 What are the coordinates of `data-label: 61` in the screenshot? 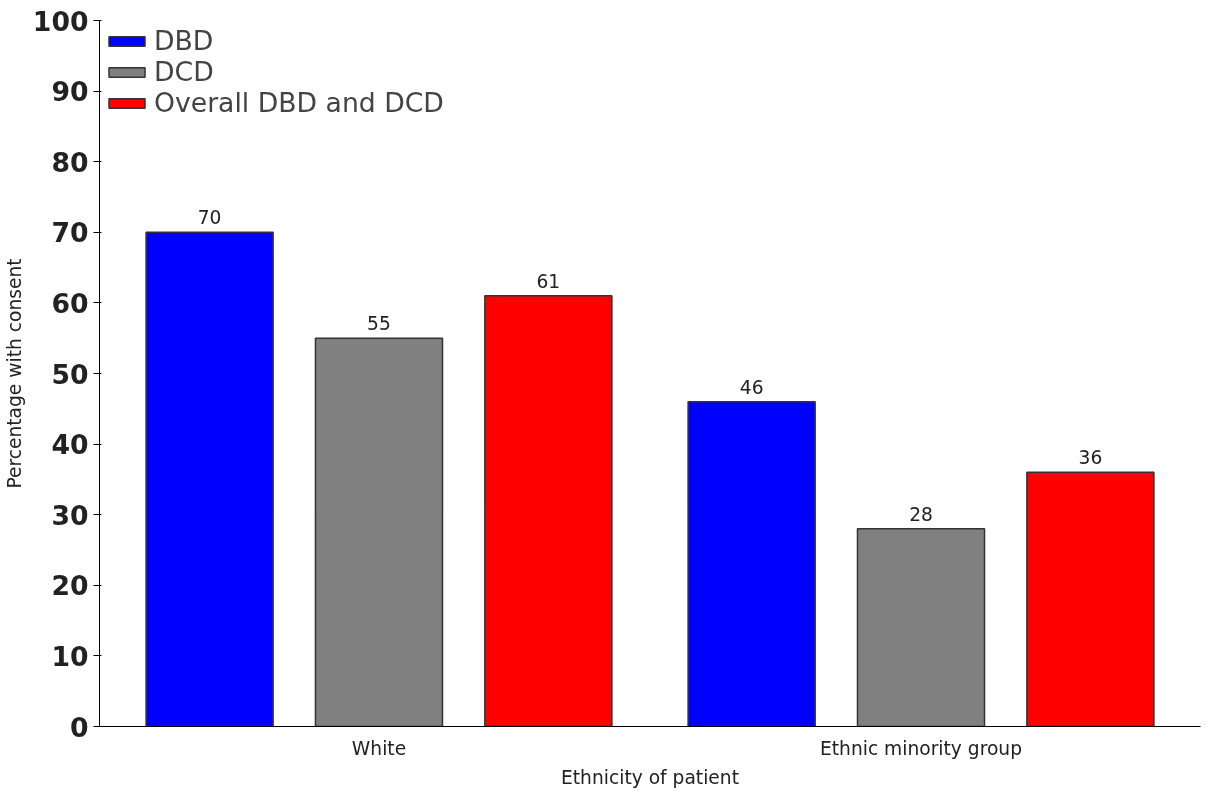 It's located at (548, 281).